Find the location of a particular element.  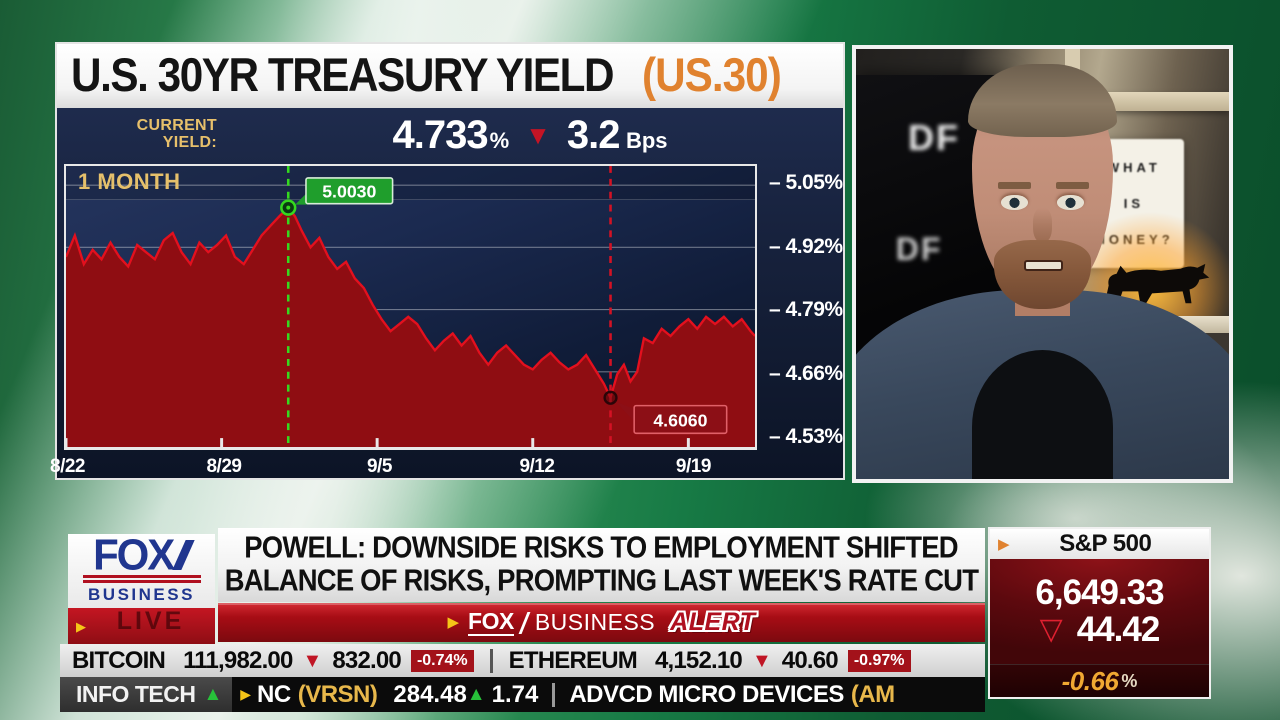

x-tick-label: 9/12 is located at coordinates (537, 466).